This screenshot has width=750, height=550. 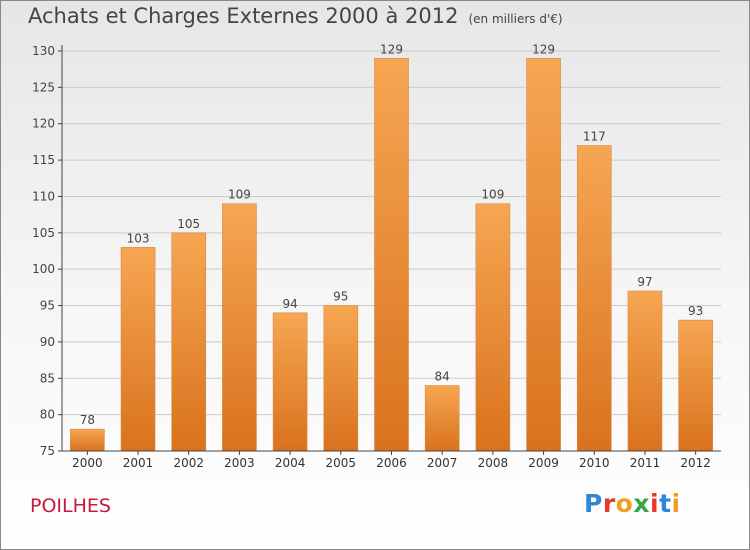 I want to click on y-tick-label: 105, so click(x=43, y=233).